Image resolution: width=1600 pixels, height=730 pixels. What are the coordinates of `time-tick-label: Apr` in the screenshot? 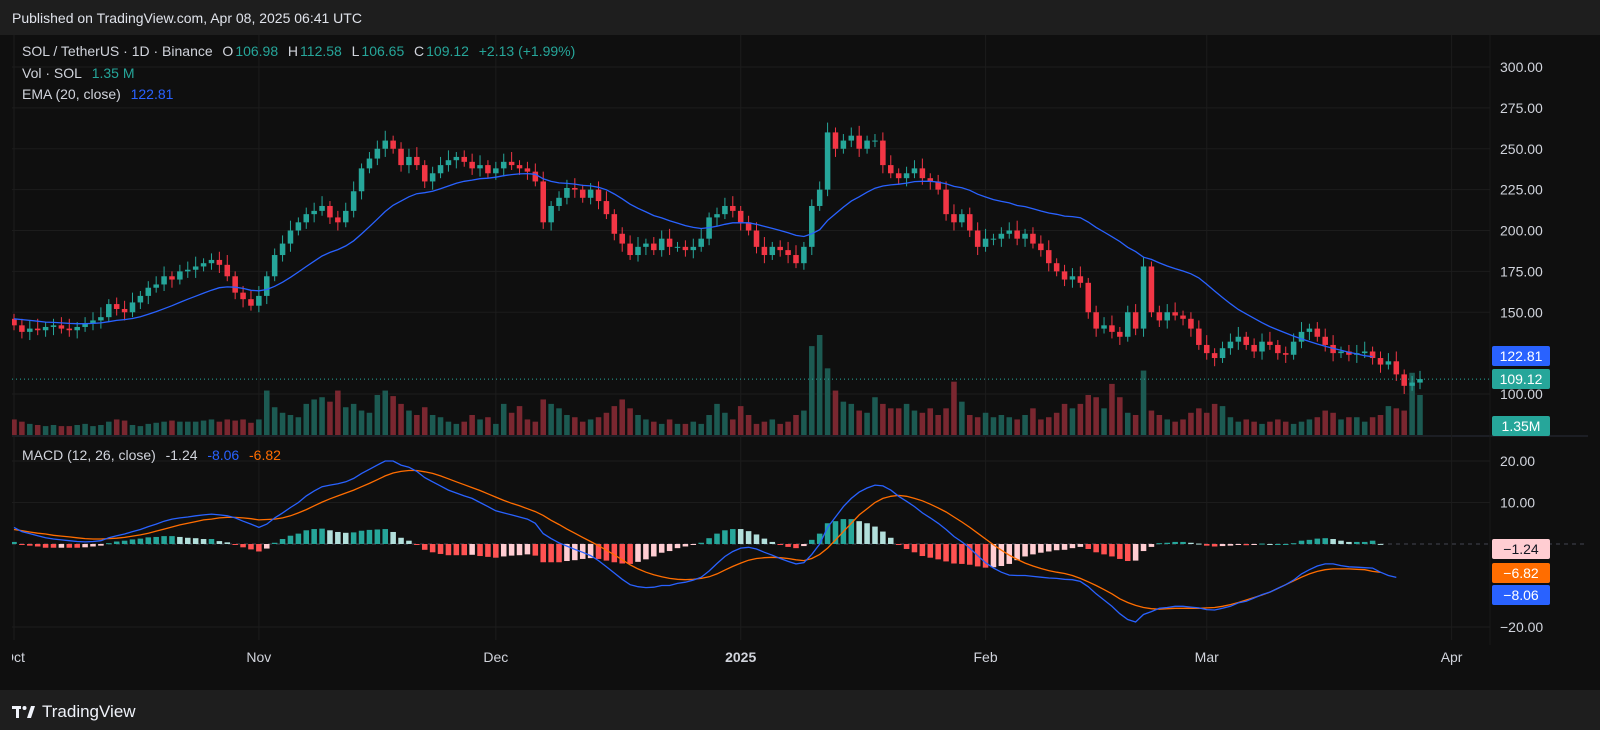 It's located at (1452, 657).